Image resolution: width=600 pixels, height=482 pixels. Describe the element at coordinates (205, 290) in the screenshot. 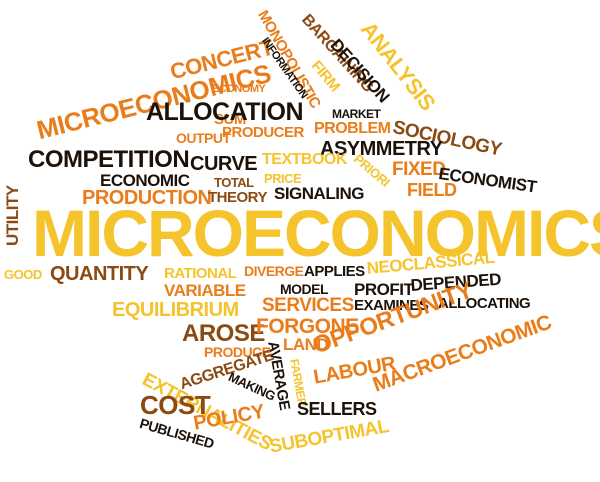

I see `word-variable: VARIABLE` at that location.